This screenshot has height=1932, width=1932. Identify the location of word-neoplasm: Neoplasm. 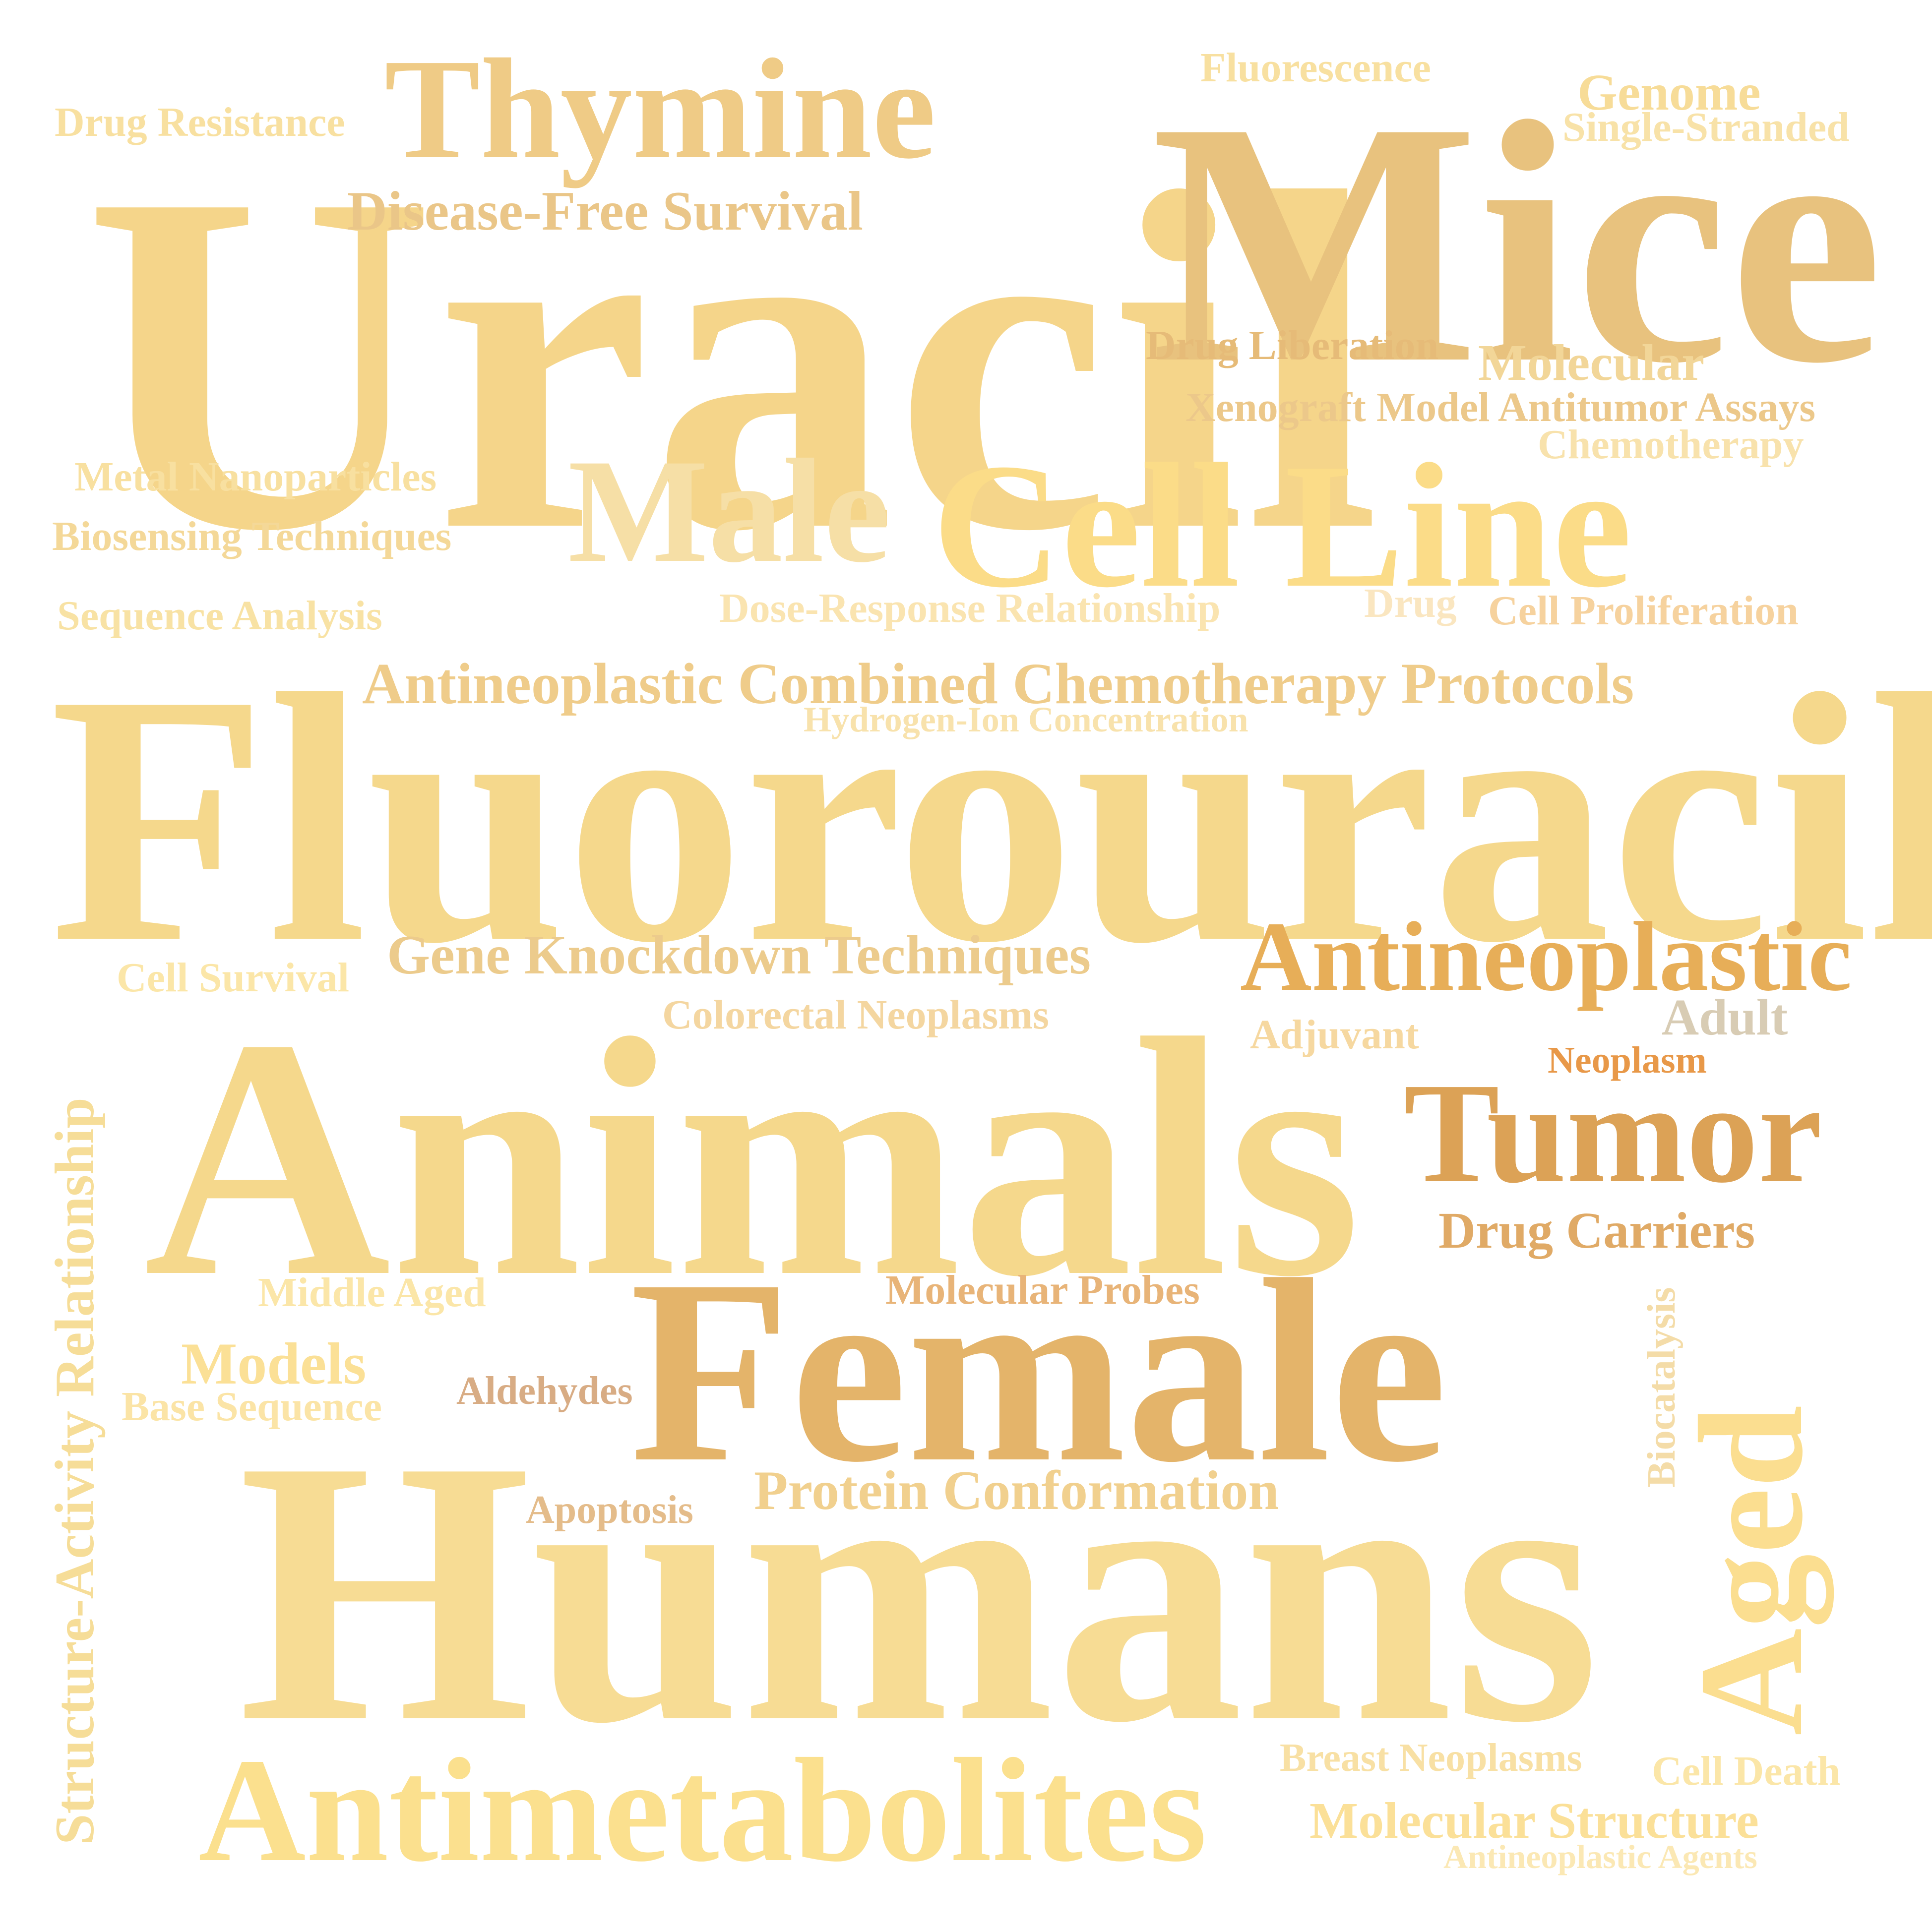
(1627, 1060).